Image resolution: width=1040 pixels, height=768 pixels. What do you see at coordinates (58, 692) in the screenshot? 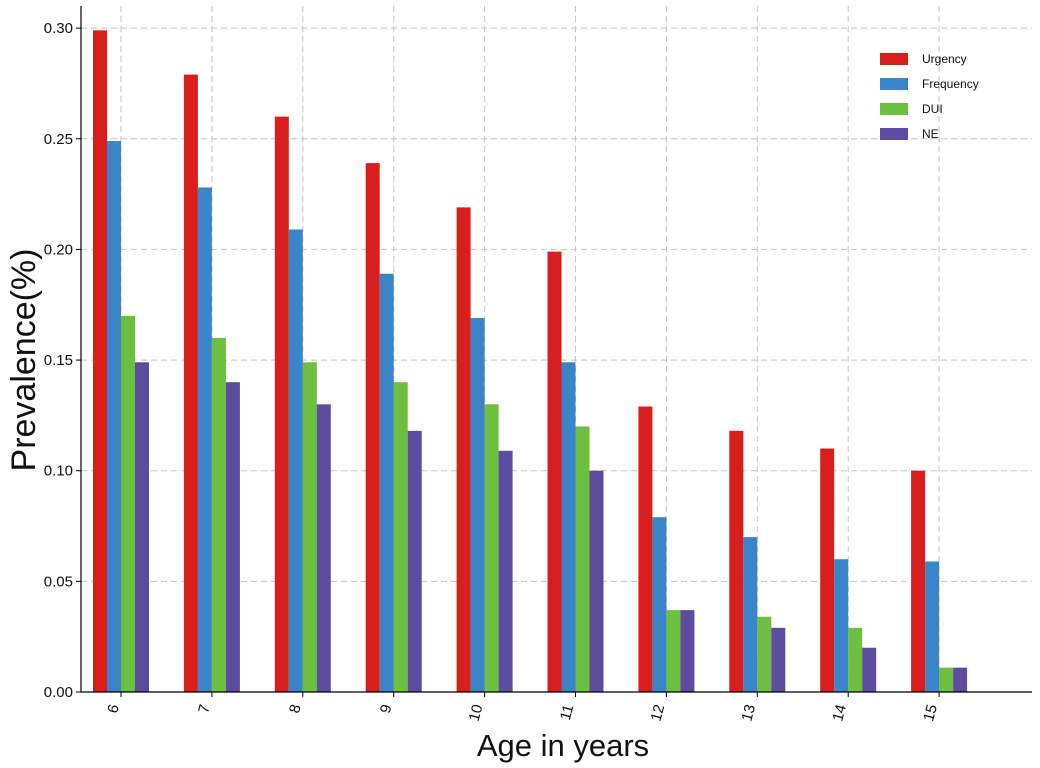
I see `y-tick-label: 0.00` at bounding box center [58, 692].